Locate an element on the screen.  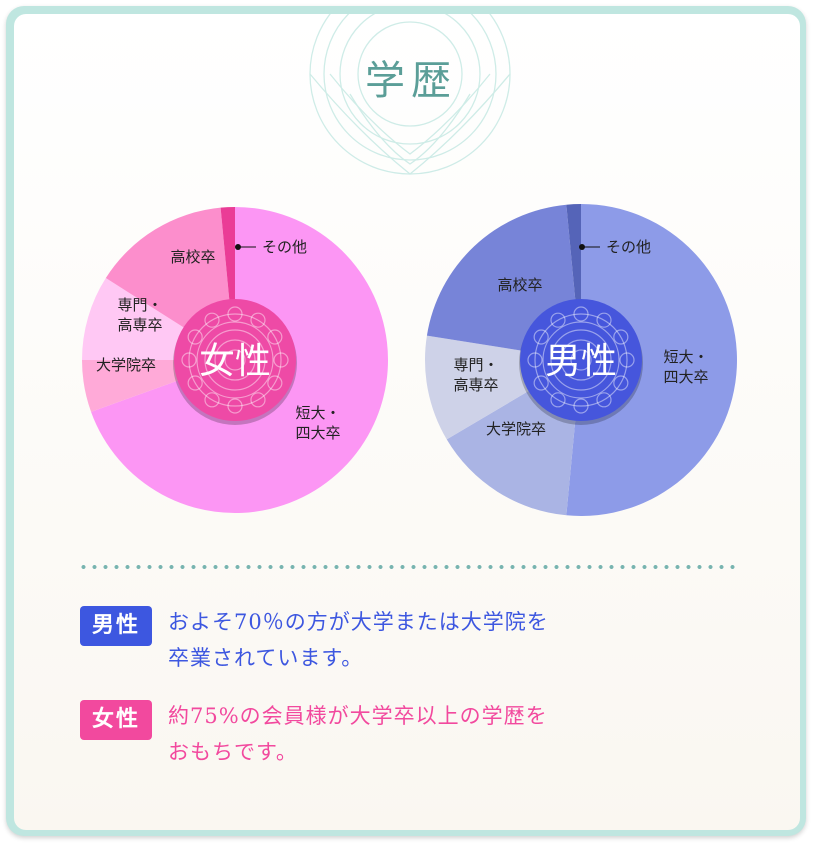
female-description-line: おもちです。 is located at coordinates (233, 752).